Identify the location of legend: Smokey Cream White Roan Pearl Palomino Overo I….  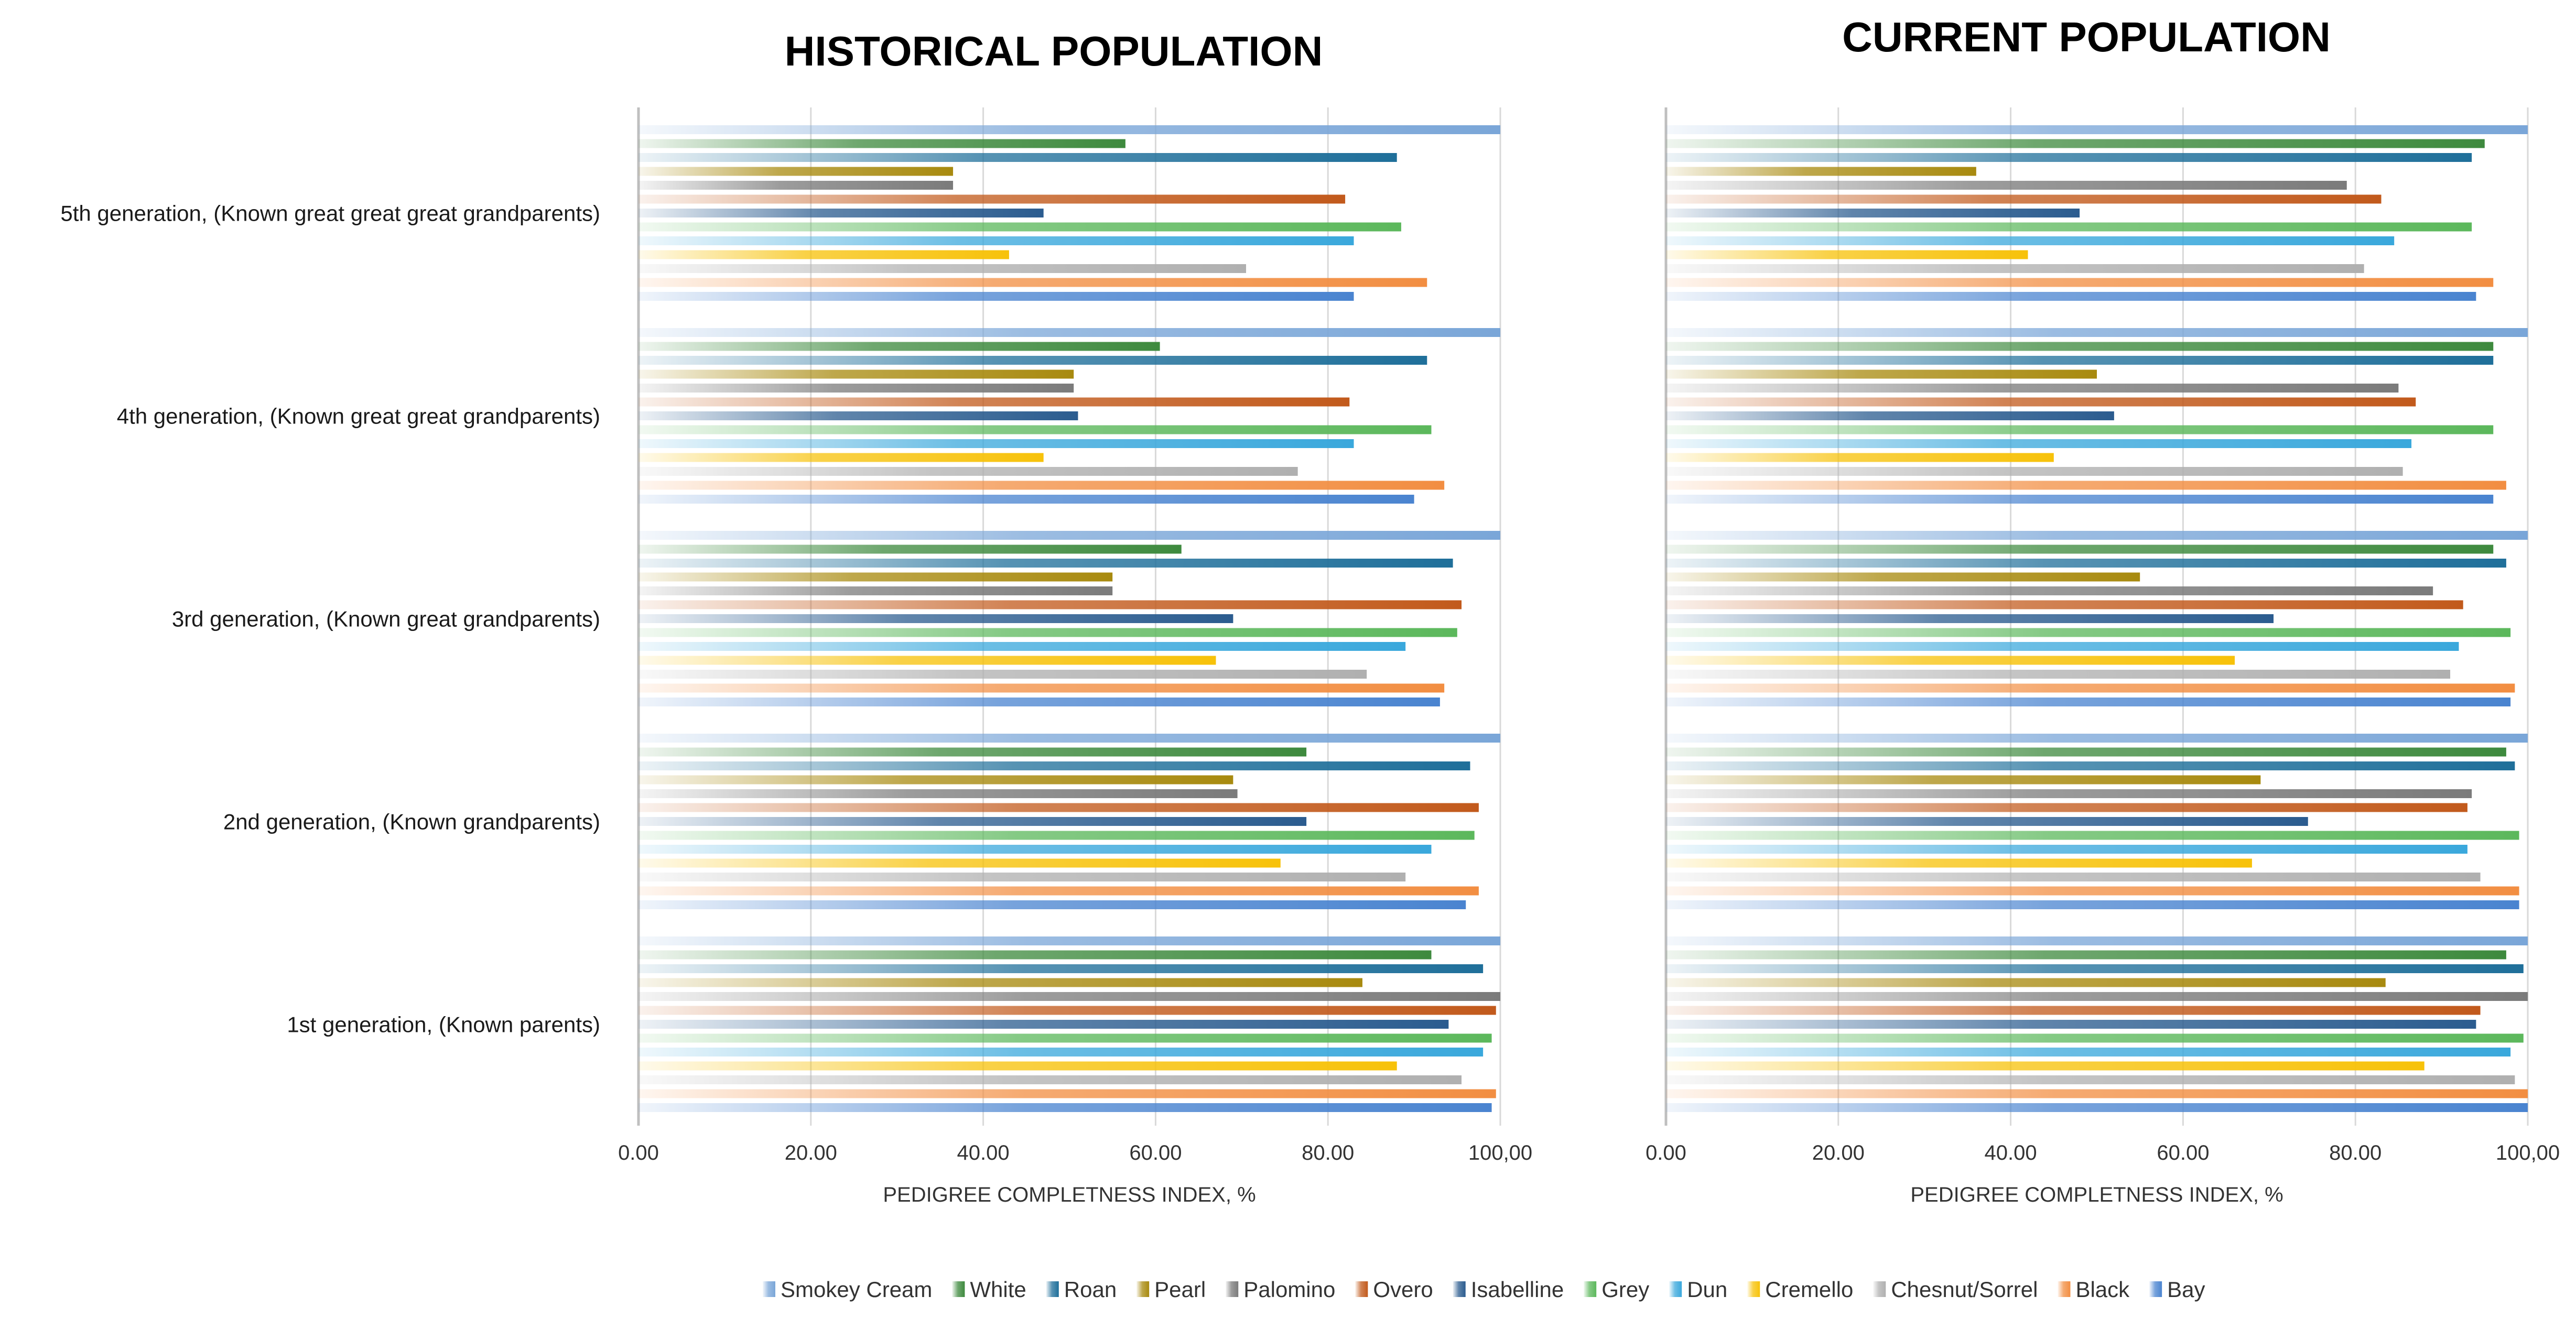
(1484, 1289).